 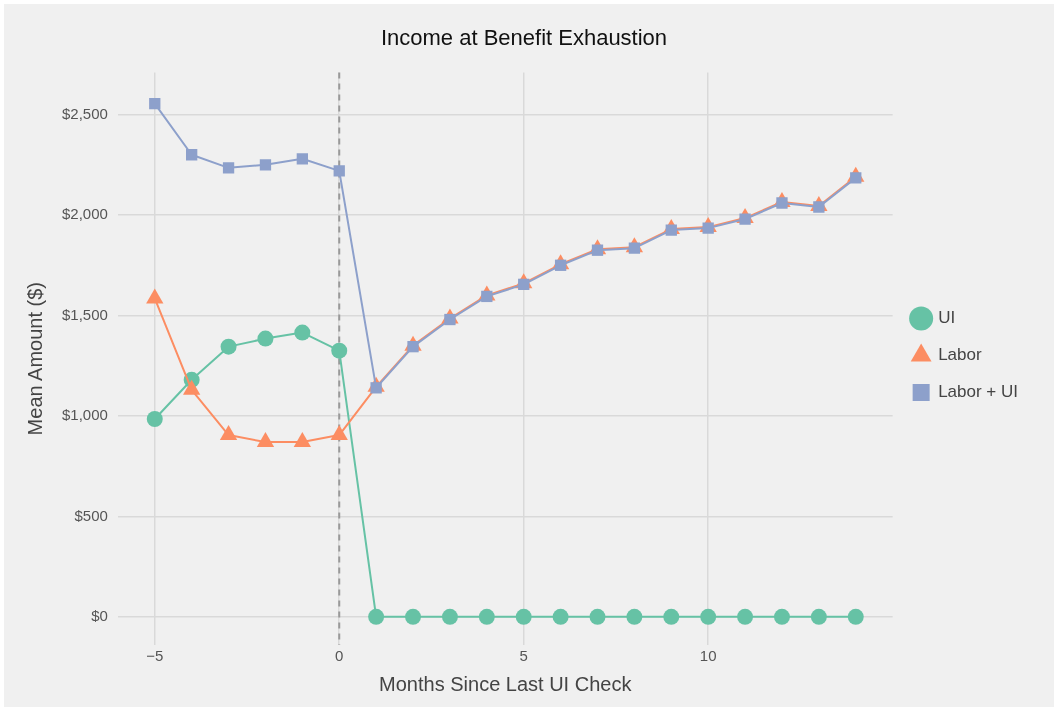 What do you see at coordinates (523, 656) in the screenshot?
I see `x-tick-label: 5` at bounding box center [523, 656].